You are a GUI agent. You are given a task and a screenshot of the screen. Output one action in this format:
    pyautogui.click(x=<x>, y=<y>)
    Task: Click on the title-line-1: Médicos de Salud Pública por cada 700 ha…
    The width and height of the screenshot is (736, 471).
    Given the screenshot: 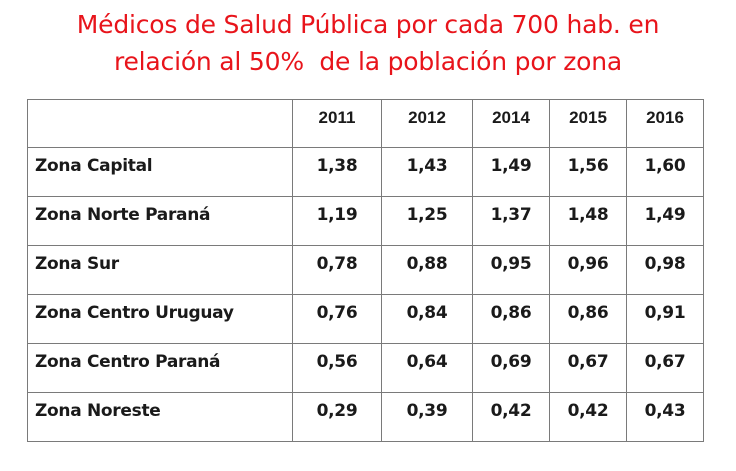 What is the action you would take?
    pyautogui.click(x=368, y=24)
    